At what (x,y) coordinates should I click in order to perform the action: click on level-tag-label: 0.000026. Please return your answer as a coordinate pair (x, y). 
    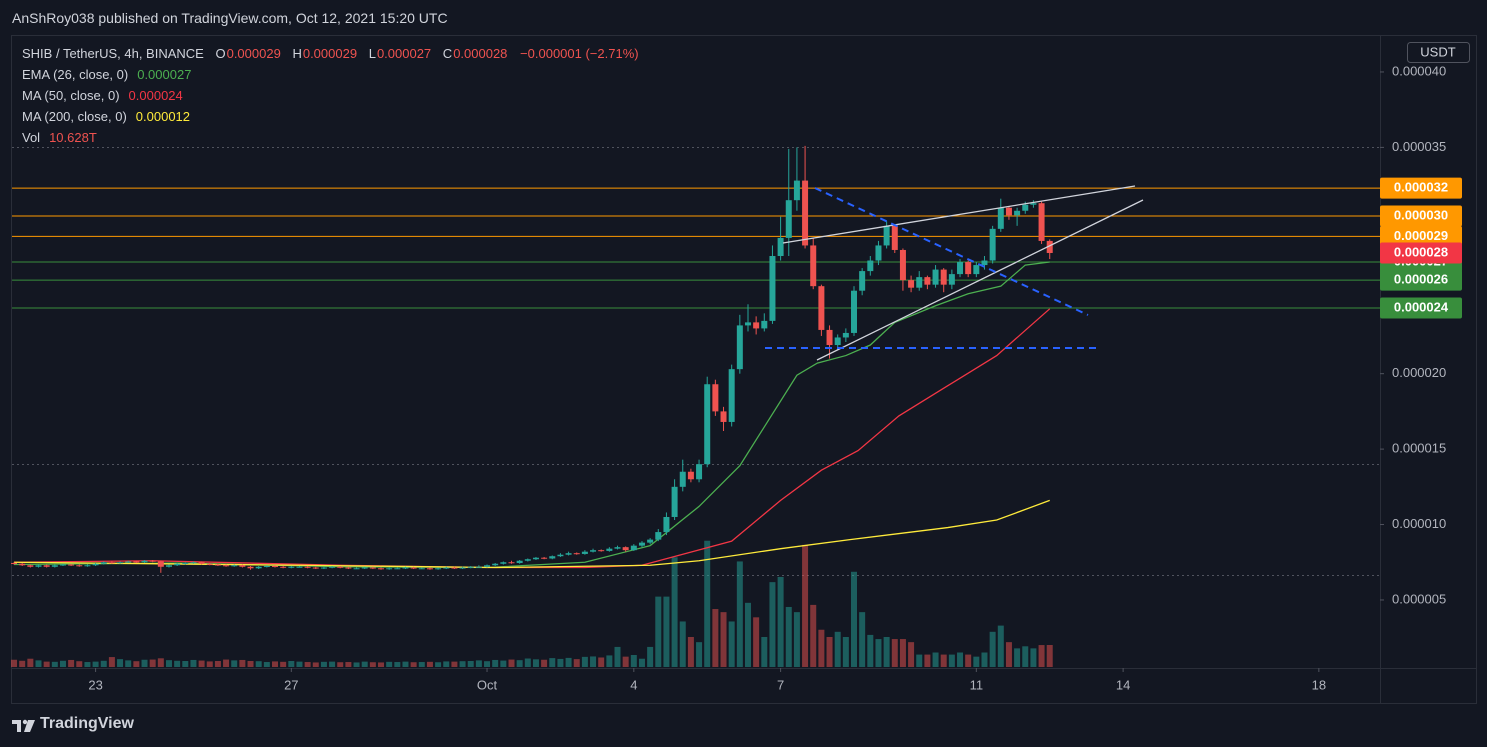
    Looking at the image, I should click on (1421, 279).